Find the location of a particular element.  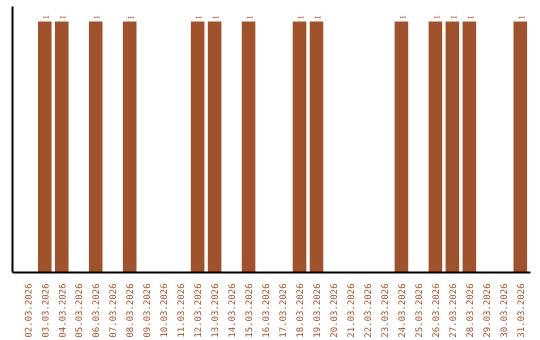

x-tick-label: 12.03.2026 is located at coordinates (199, 310).